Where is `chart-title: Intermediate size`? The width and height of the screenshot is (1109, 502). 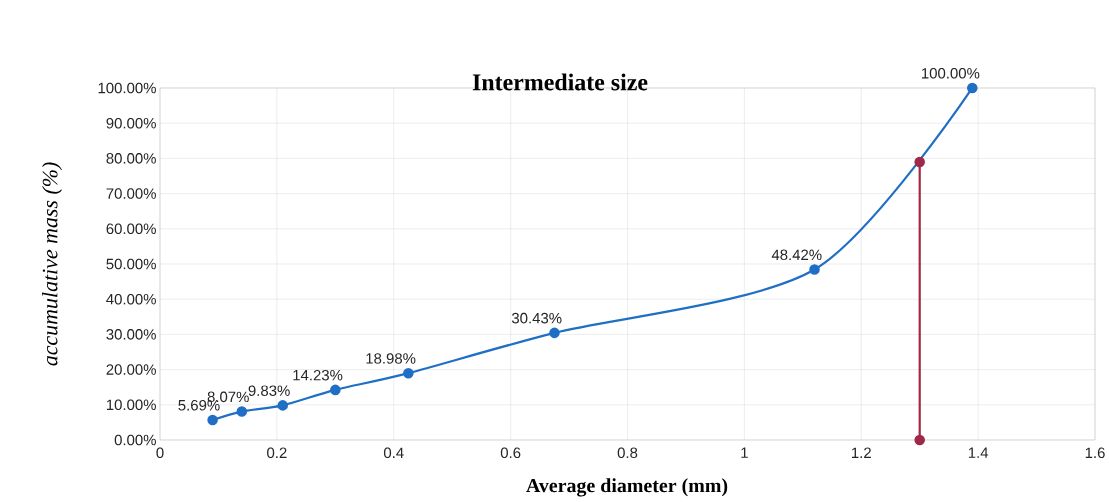 chart-title: Intermediate size is located at coordinates (560, 82).